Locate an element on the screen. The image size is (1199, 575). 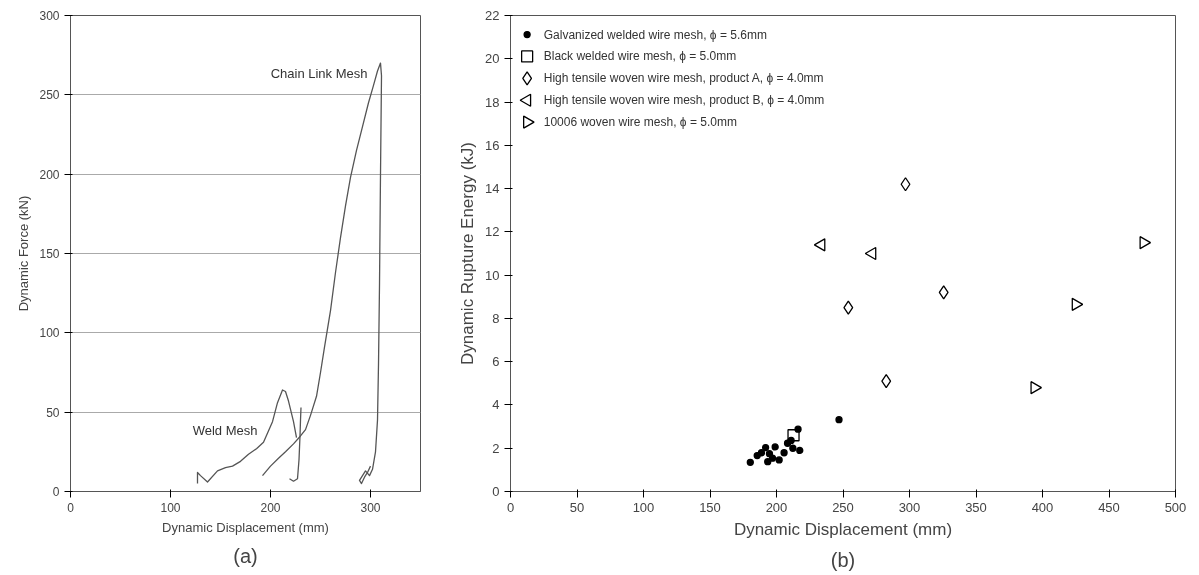
y-tick-label: 2 is located at coordinates (496, 448).